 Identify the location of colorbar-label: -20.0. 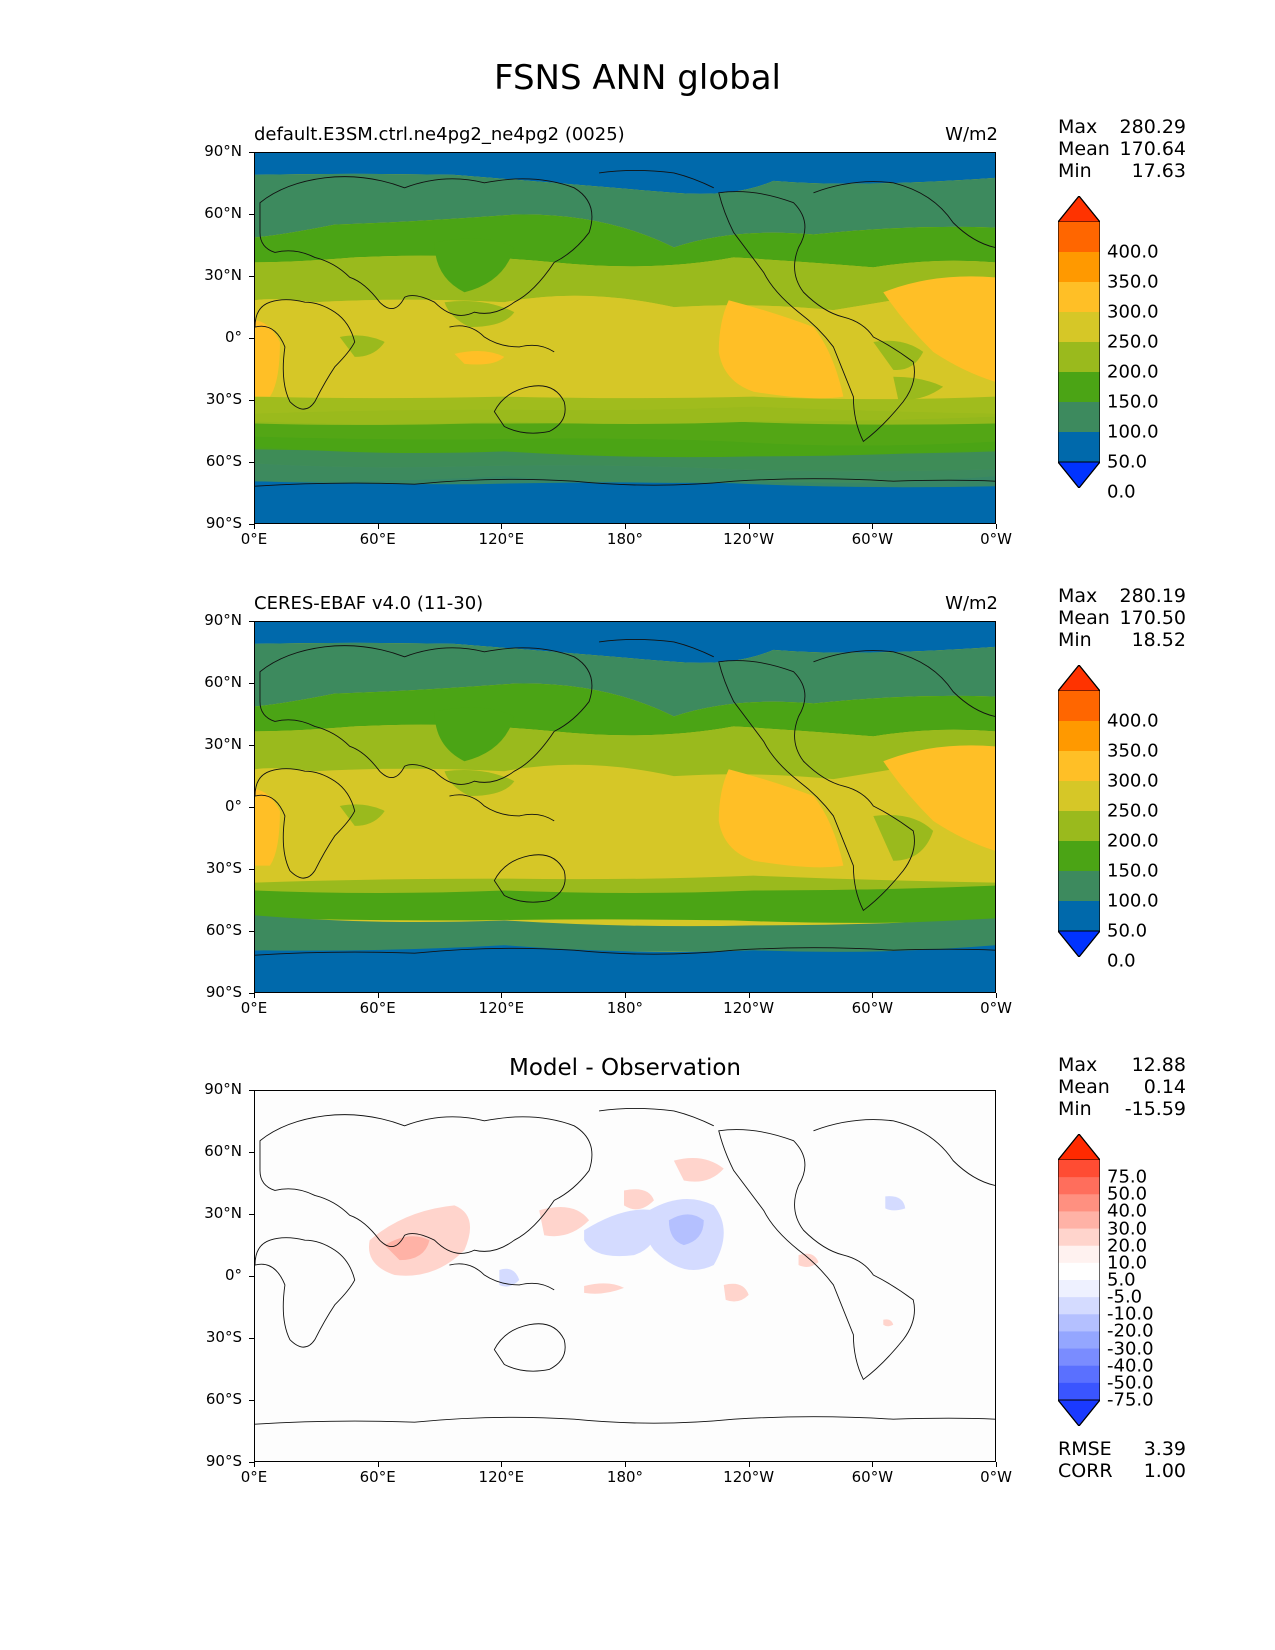
(1130, 1331).